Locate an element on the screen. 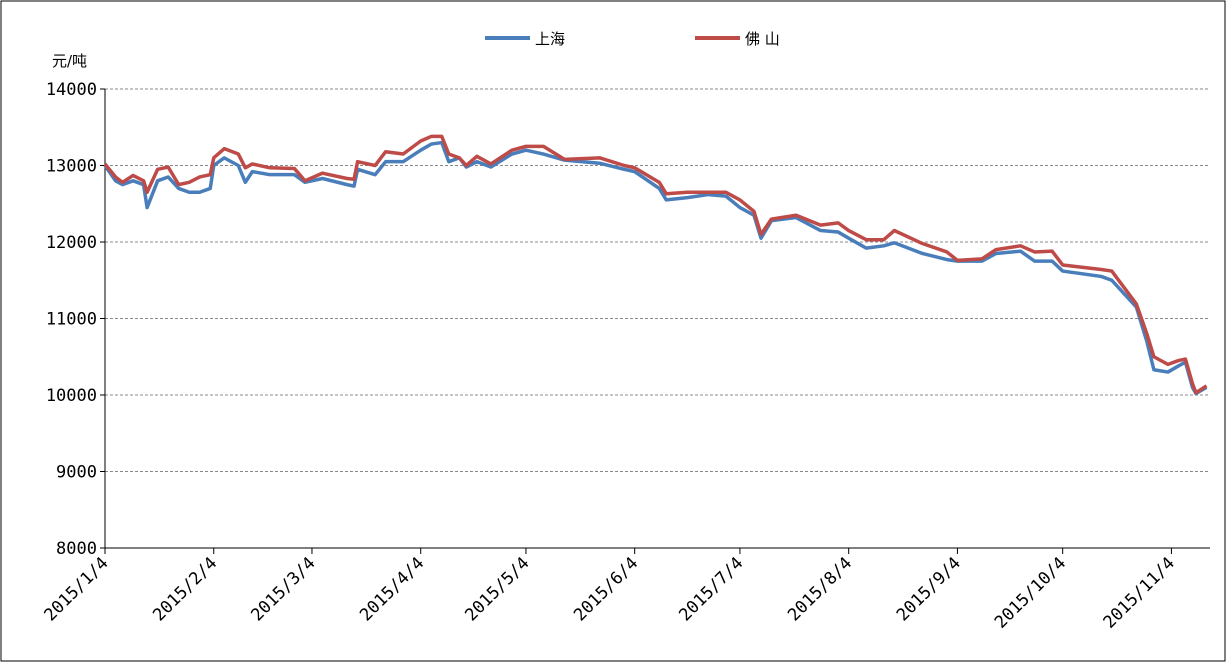 This screenshot has height=663, width=1227. y-tick-label: 11000 is located at coordinates (71, 320).